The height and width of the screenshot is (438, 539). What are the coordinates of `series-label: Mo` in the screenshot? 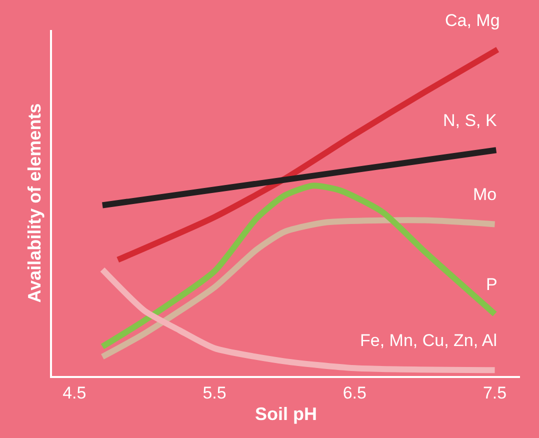 It's located at (485, 194).